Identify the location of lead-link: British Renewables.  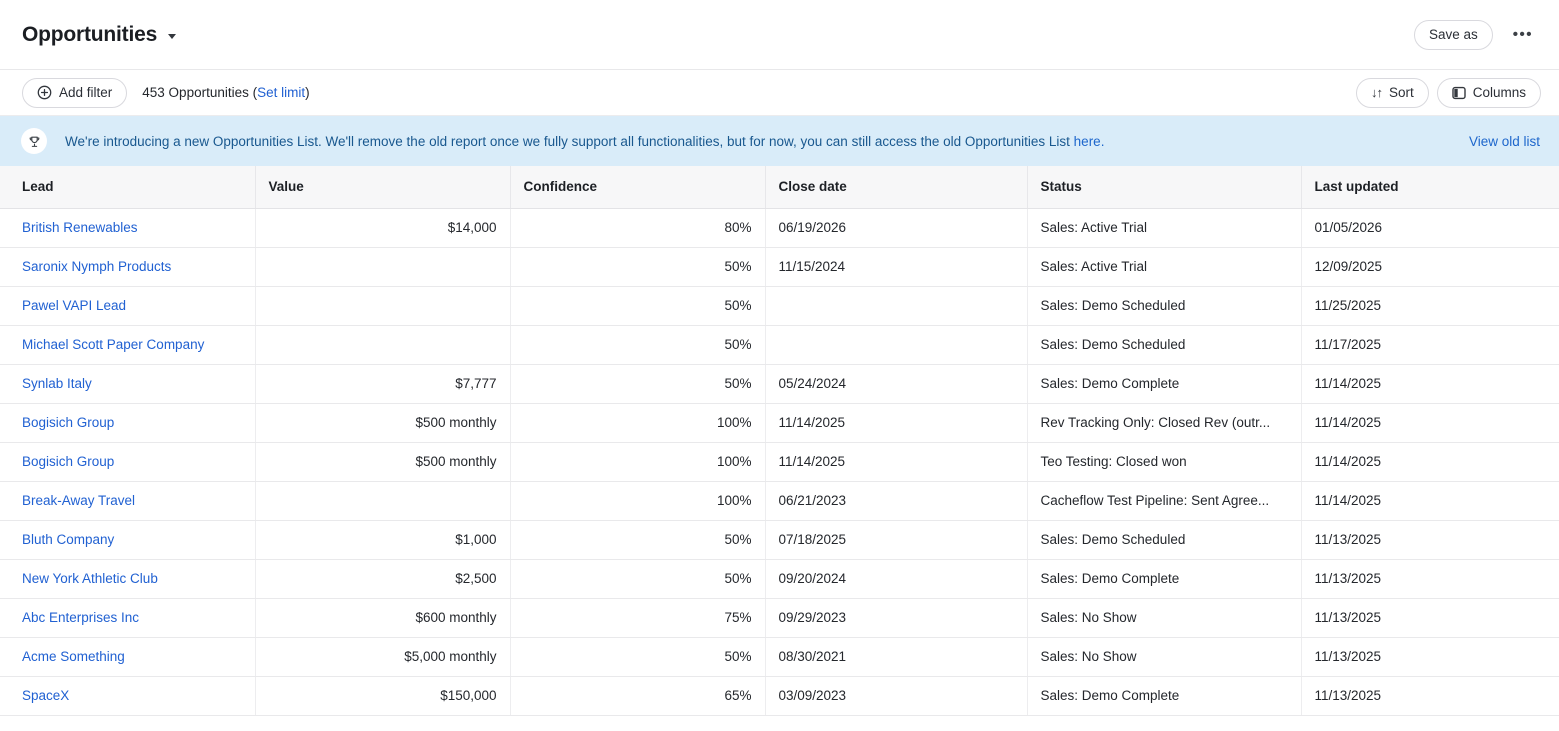
(80, 227).